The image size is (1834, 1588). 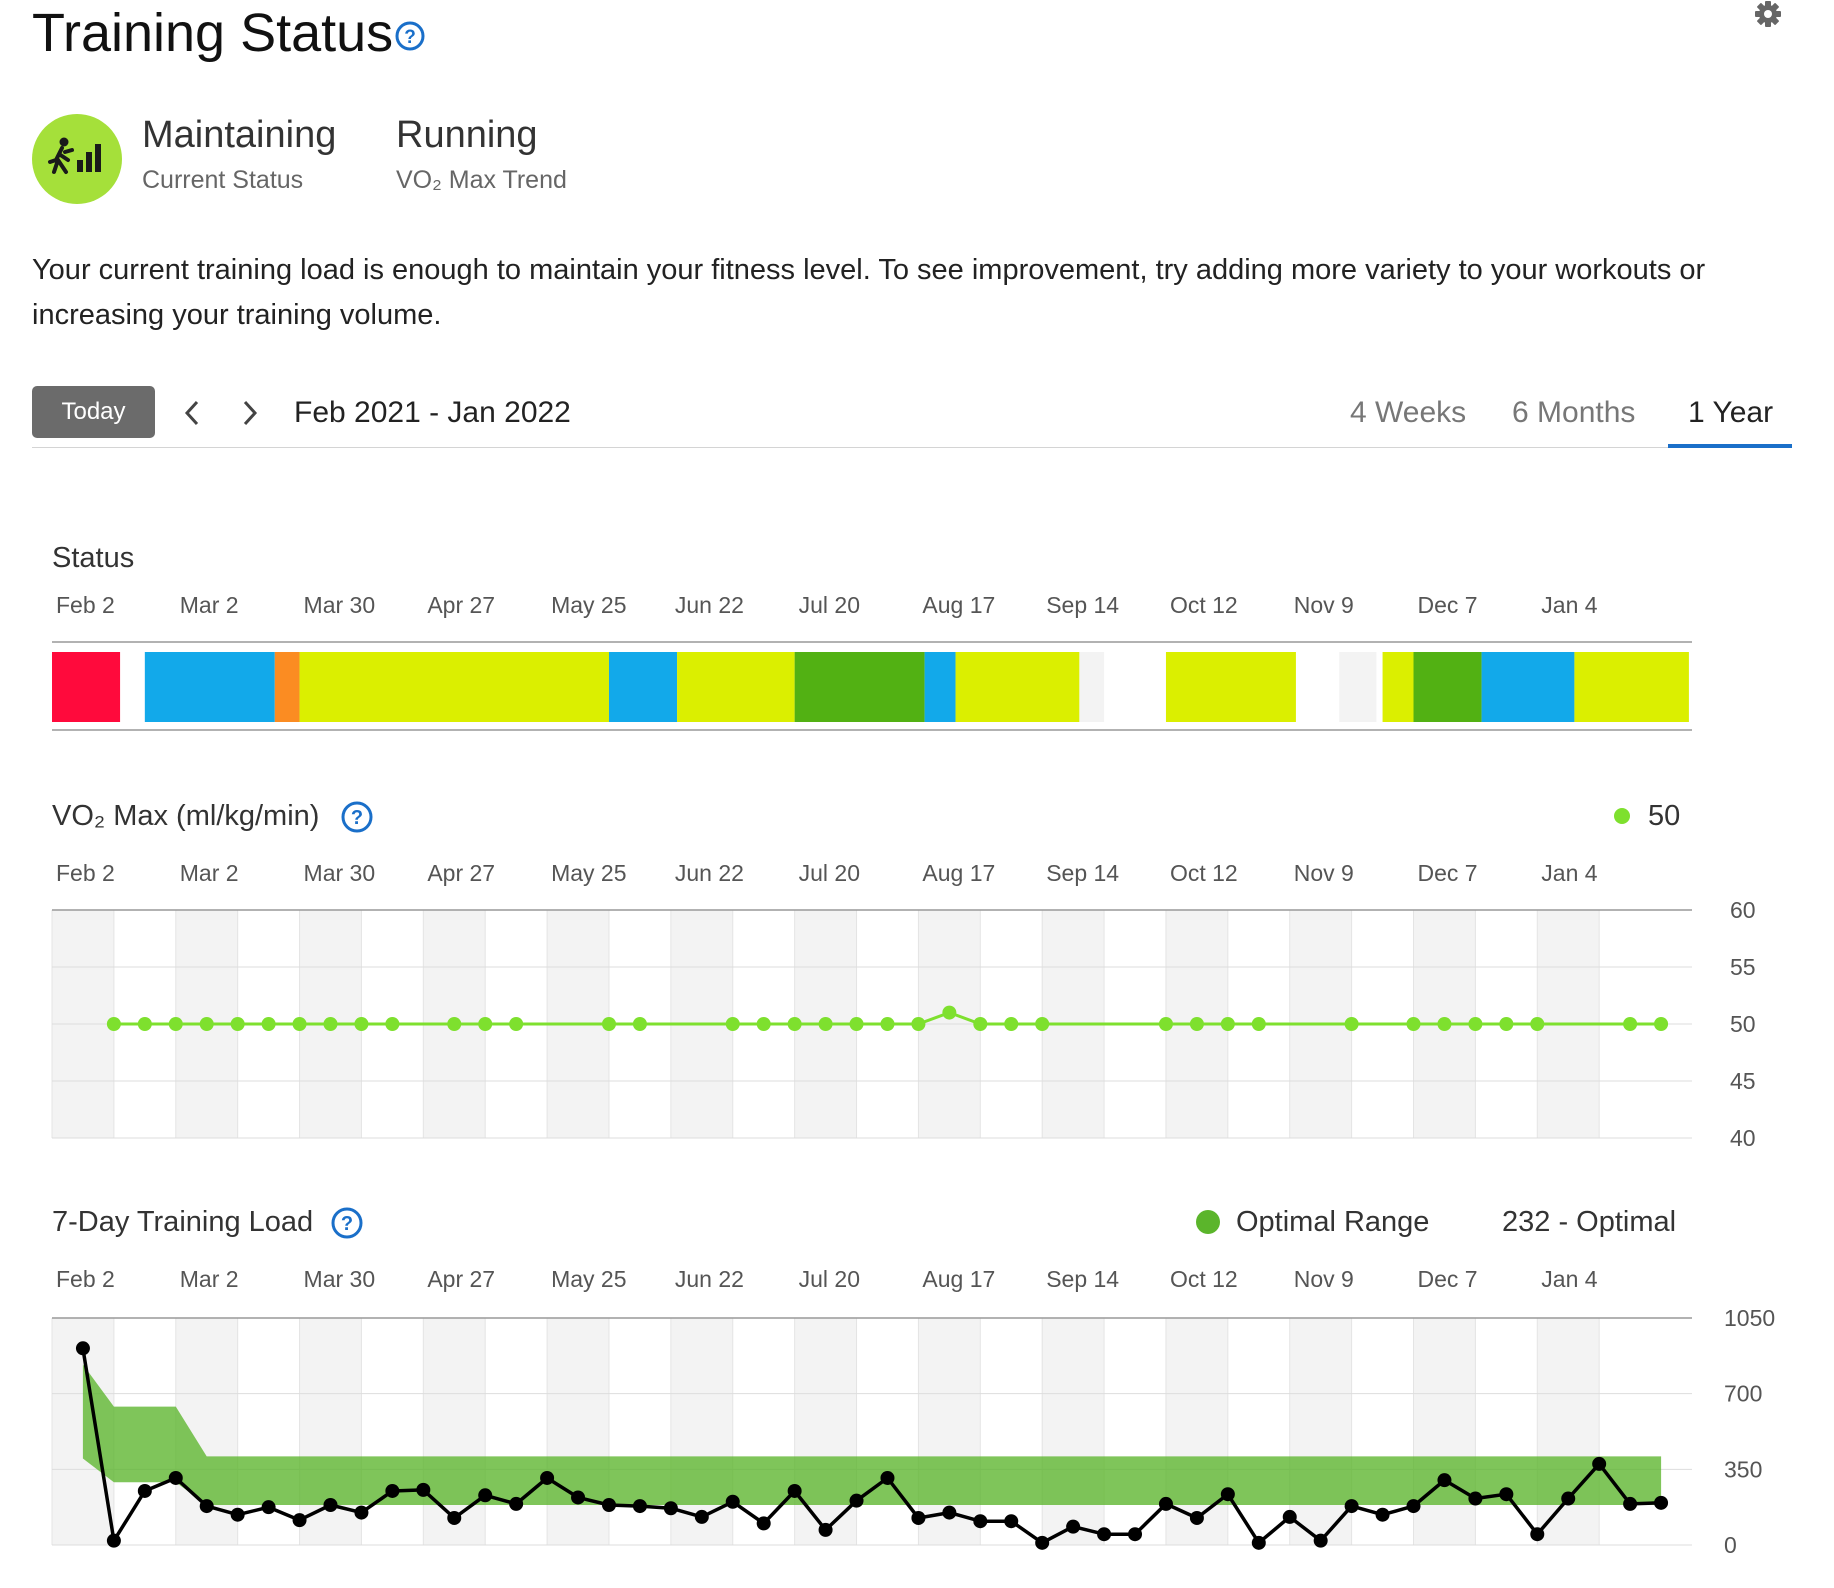 I want to click on load-month-label: Nov 9, so click(x=1323, y=1279).